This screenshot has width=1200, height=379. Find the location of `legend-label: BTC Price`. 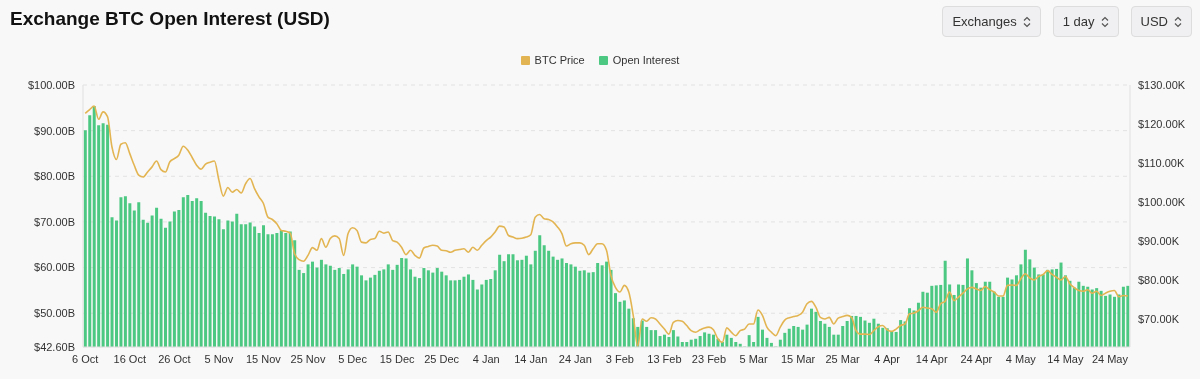

legend-label: BTC Price is located at coordinates (559, 60).